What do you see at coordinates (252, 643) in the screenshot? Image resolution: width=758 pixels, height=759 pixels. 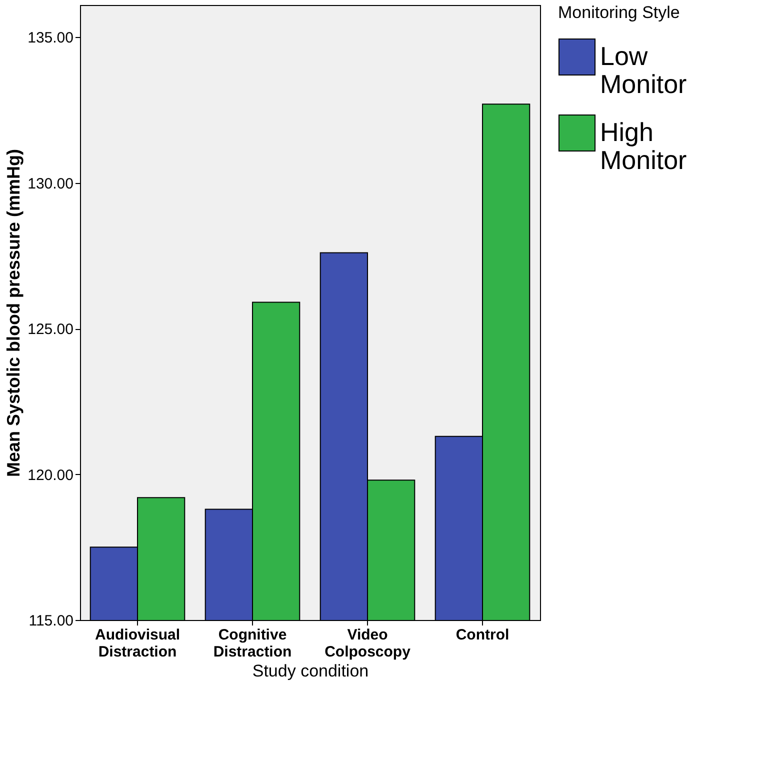 I see `x-tick-label: Cognitive Distraction` at bounding box center [252, 643].